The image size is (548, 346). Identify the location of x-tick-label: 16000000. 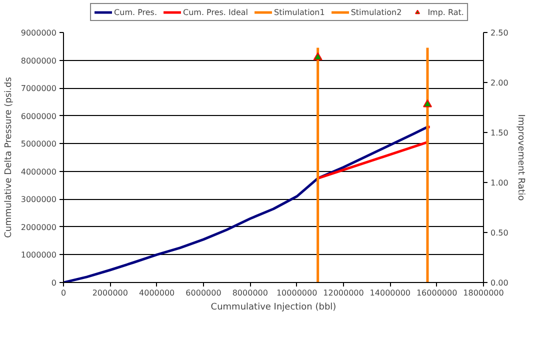
(437, 293).